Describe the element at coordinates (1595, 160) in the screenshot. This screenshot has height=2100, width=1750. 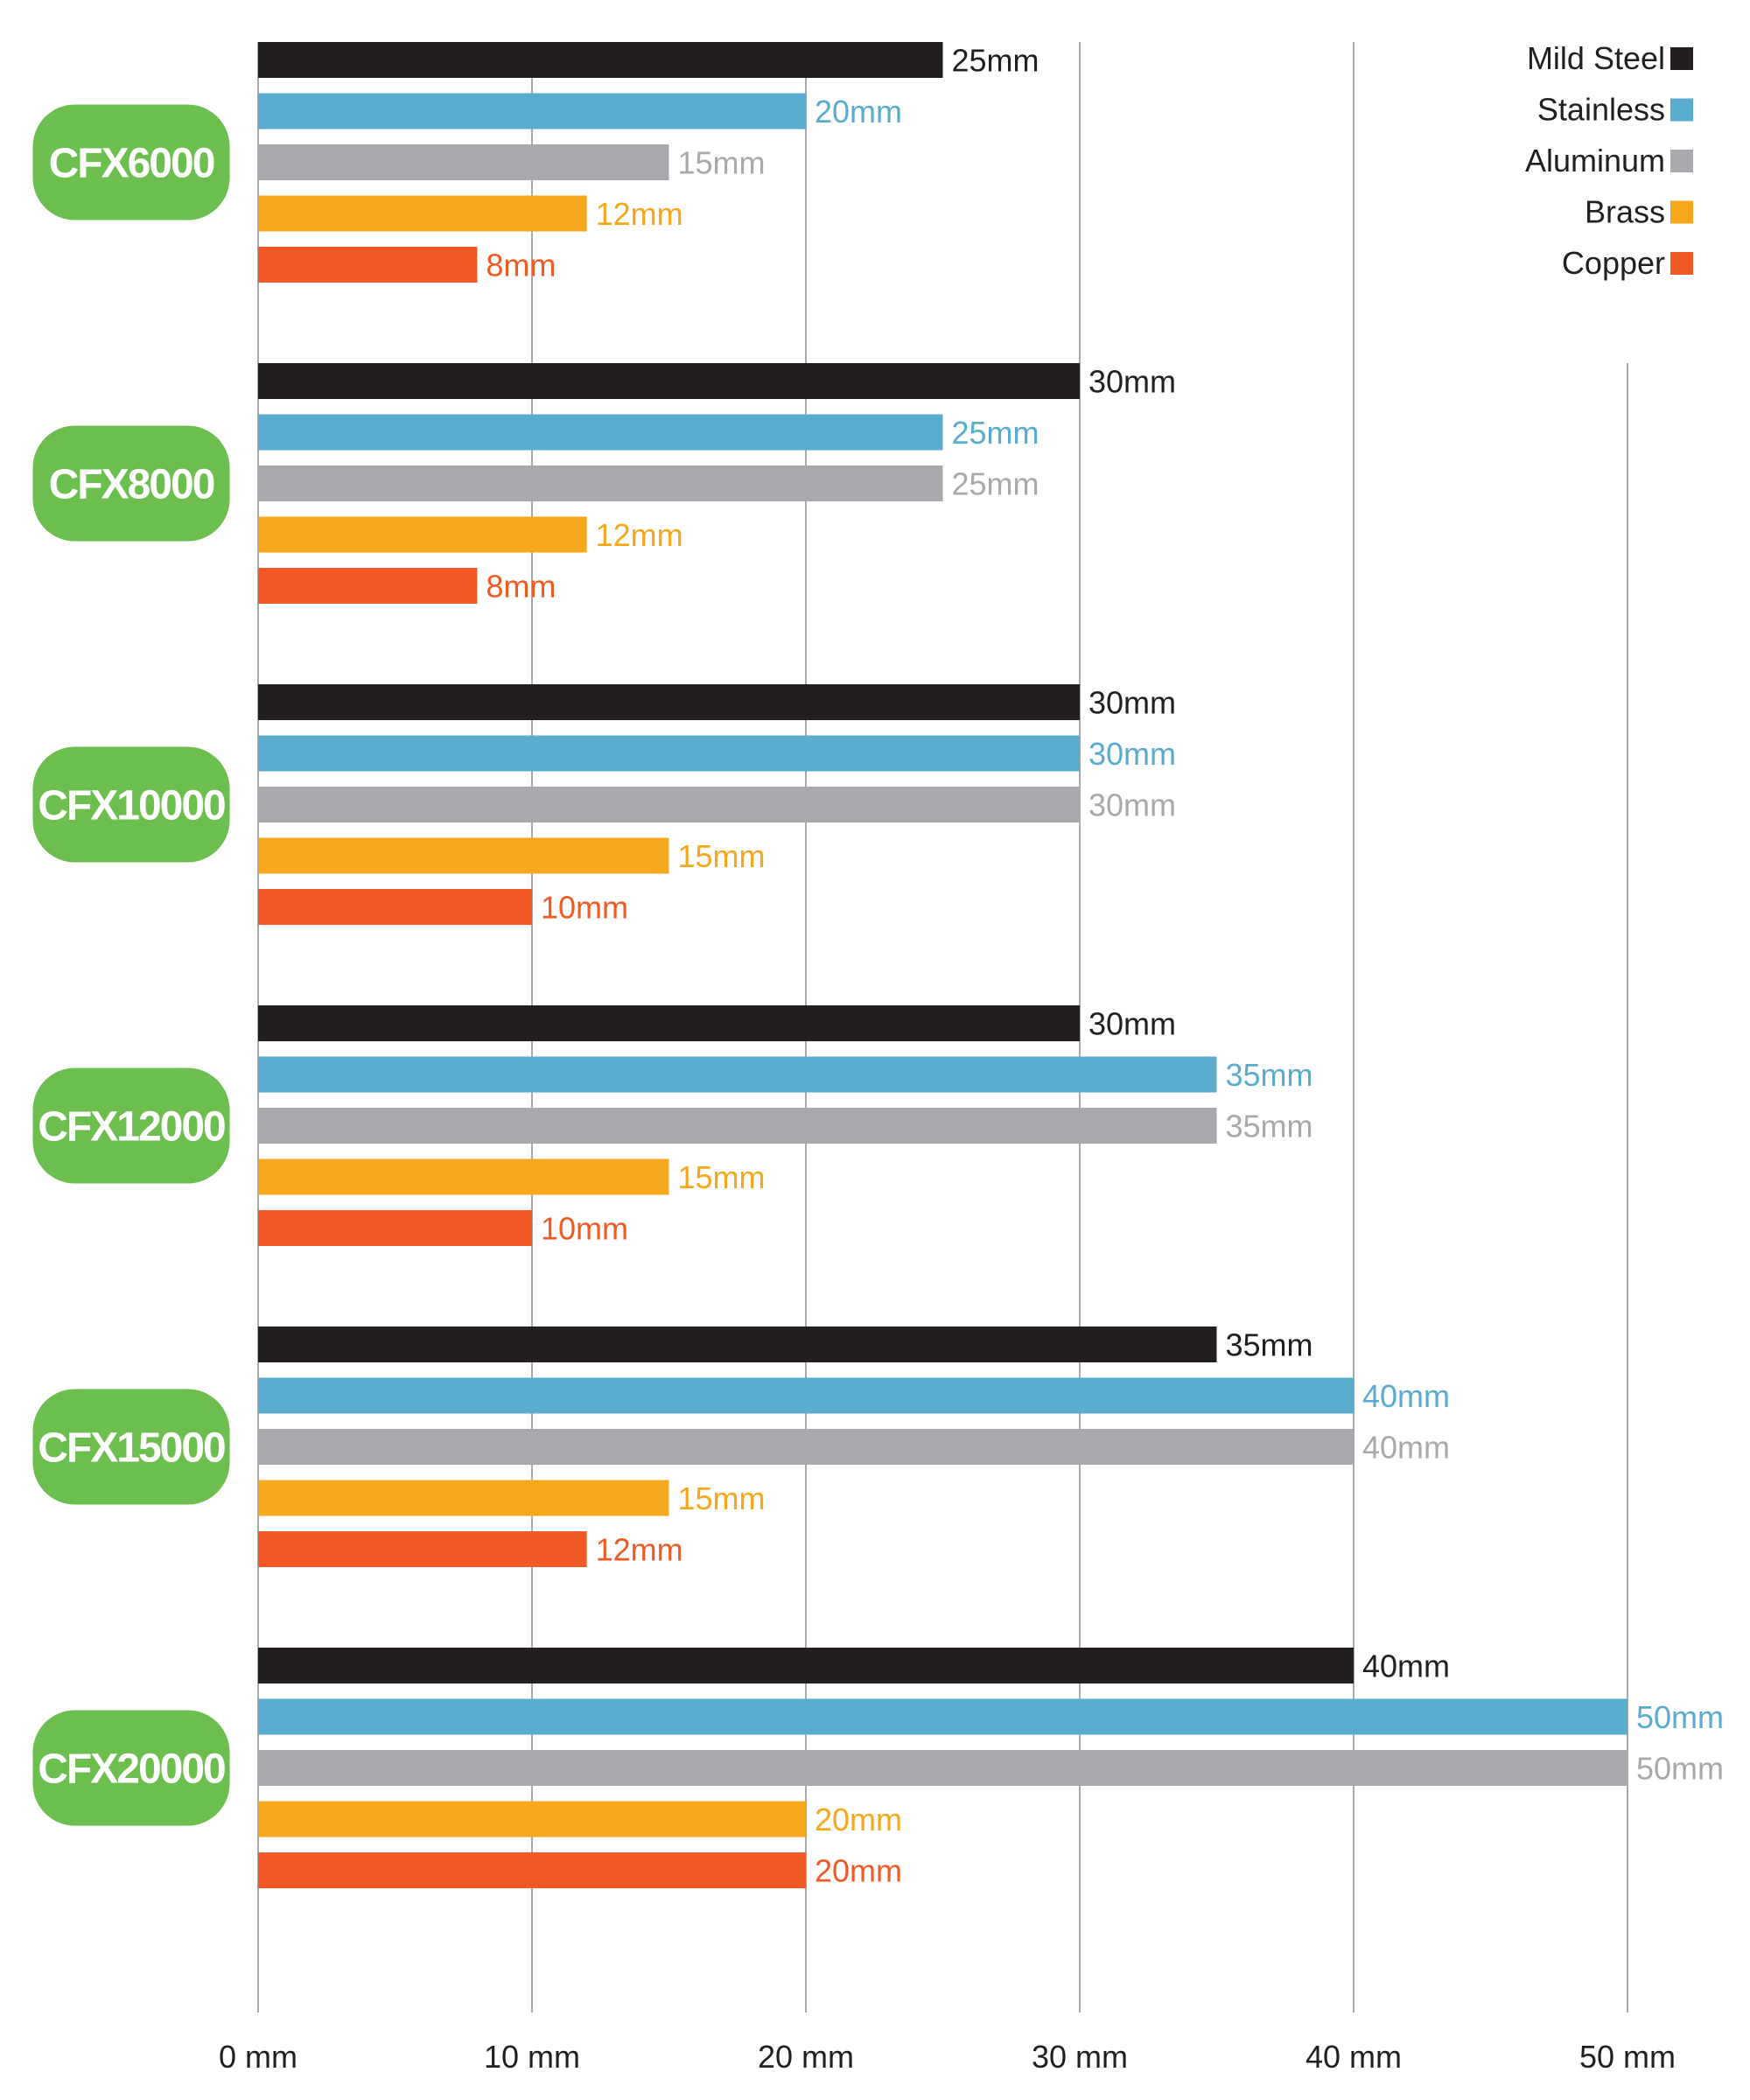
I see `legend-label: Aluminum` at that location.